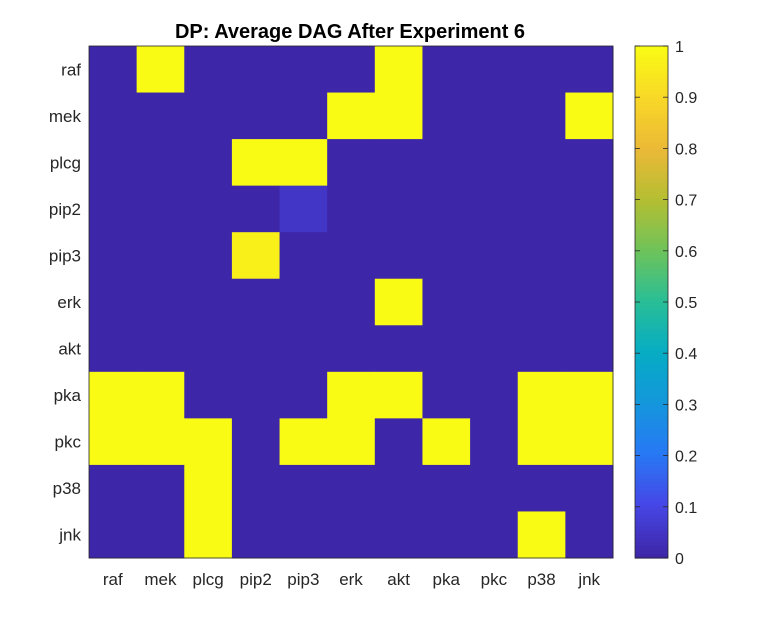  What do you see at coordinates (541, 302) in the screenshot?
I see `heatmap-cell-erk-p38` at bounding box center [541, 302].